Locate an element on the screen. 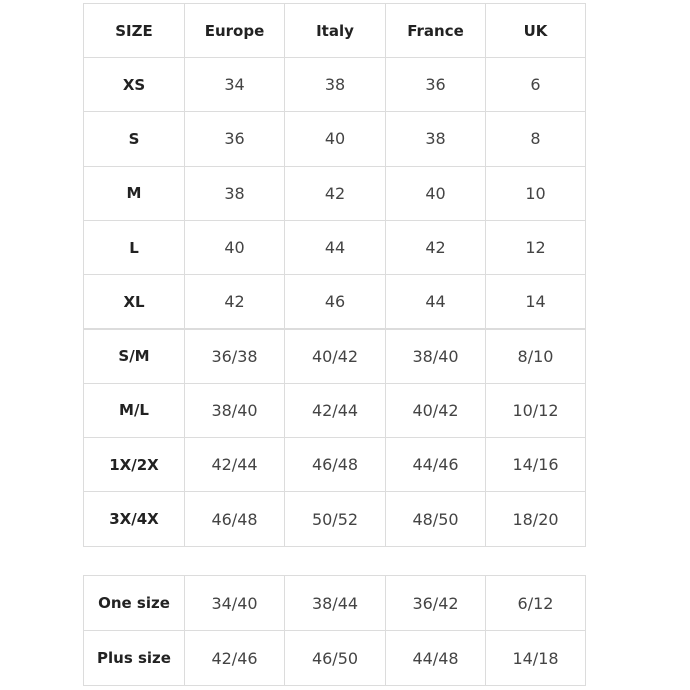  value-cell: 14/18 is located at coordinates (535, 658).